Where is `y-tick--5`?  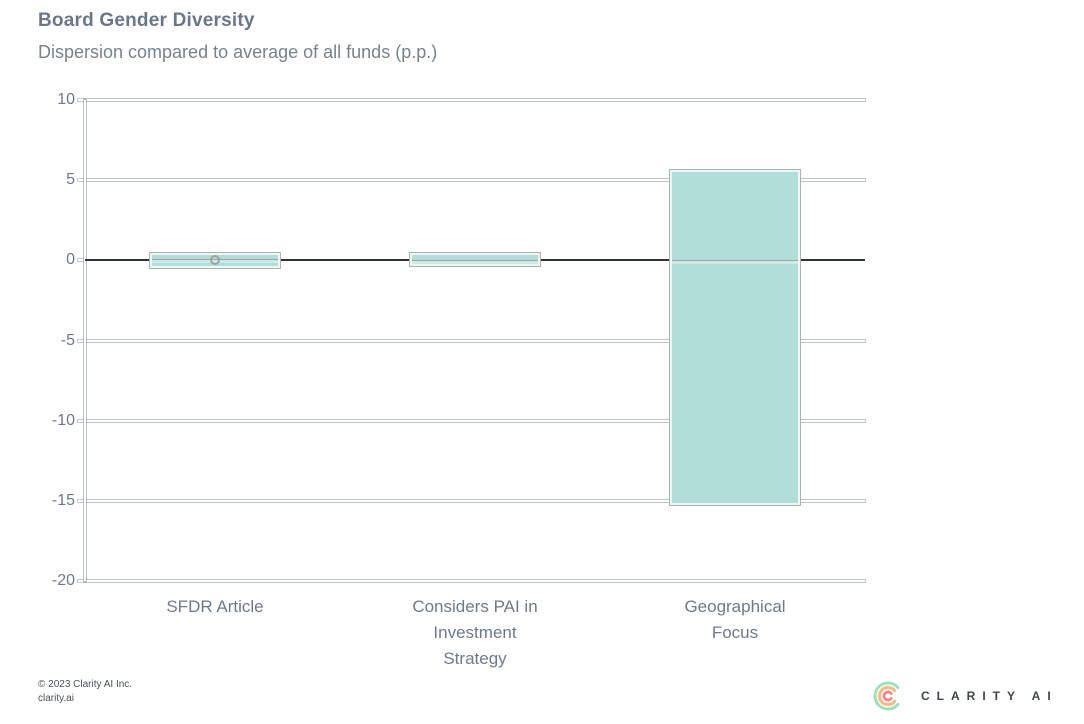
y-tick--5 is located at coordinates (81, 340).